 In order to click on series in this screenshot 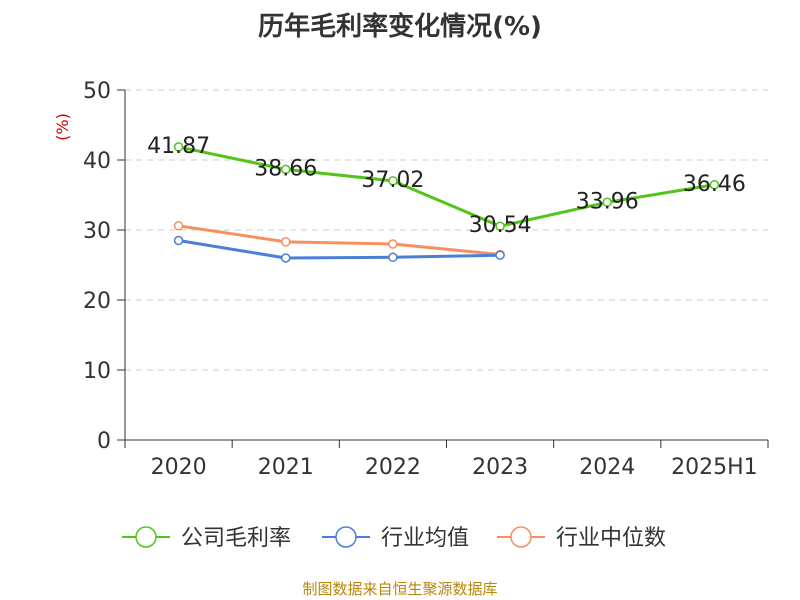, I will do `click(446, 202)`.